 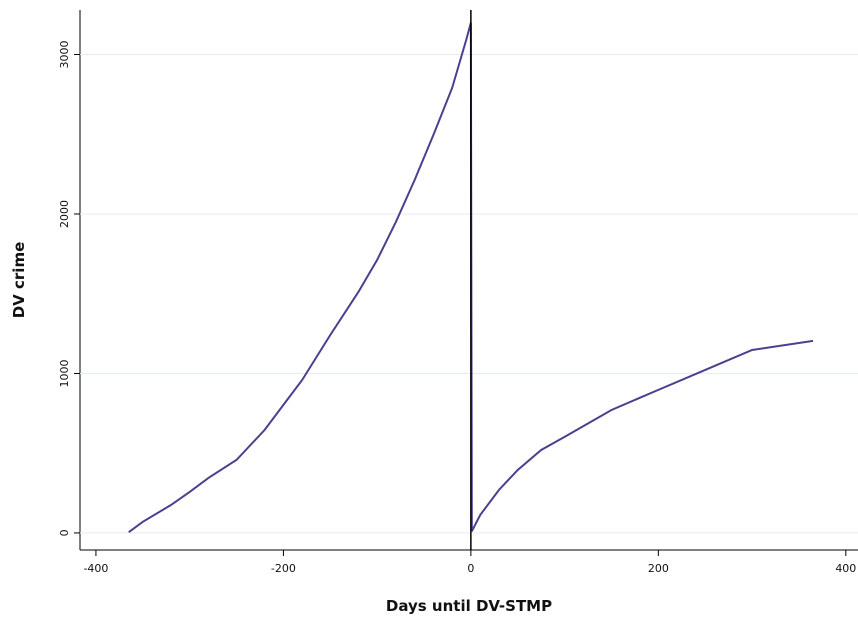 What do you see at coordinates (64, 532) in the screenshot?
I see `y-tick-label: 0` at bounding box center [64, 532].